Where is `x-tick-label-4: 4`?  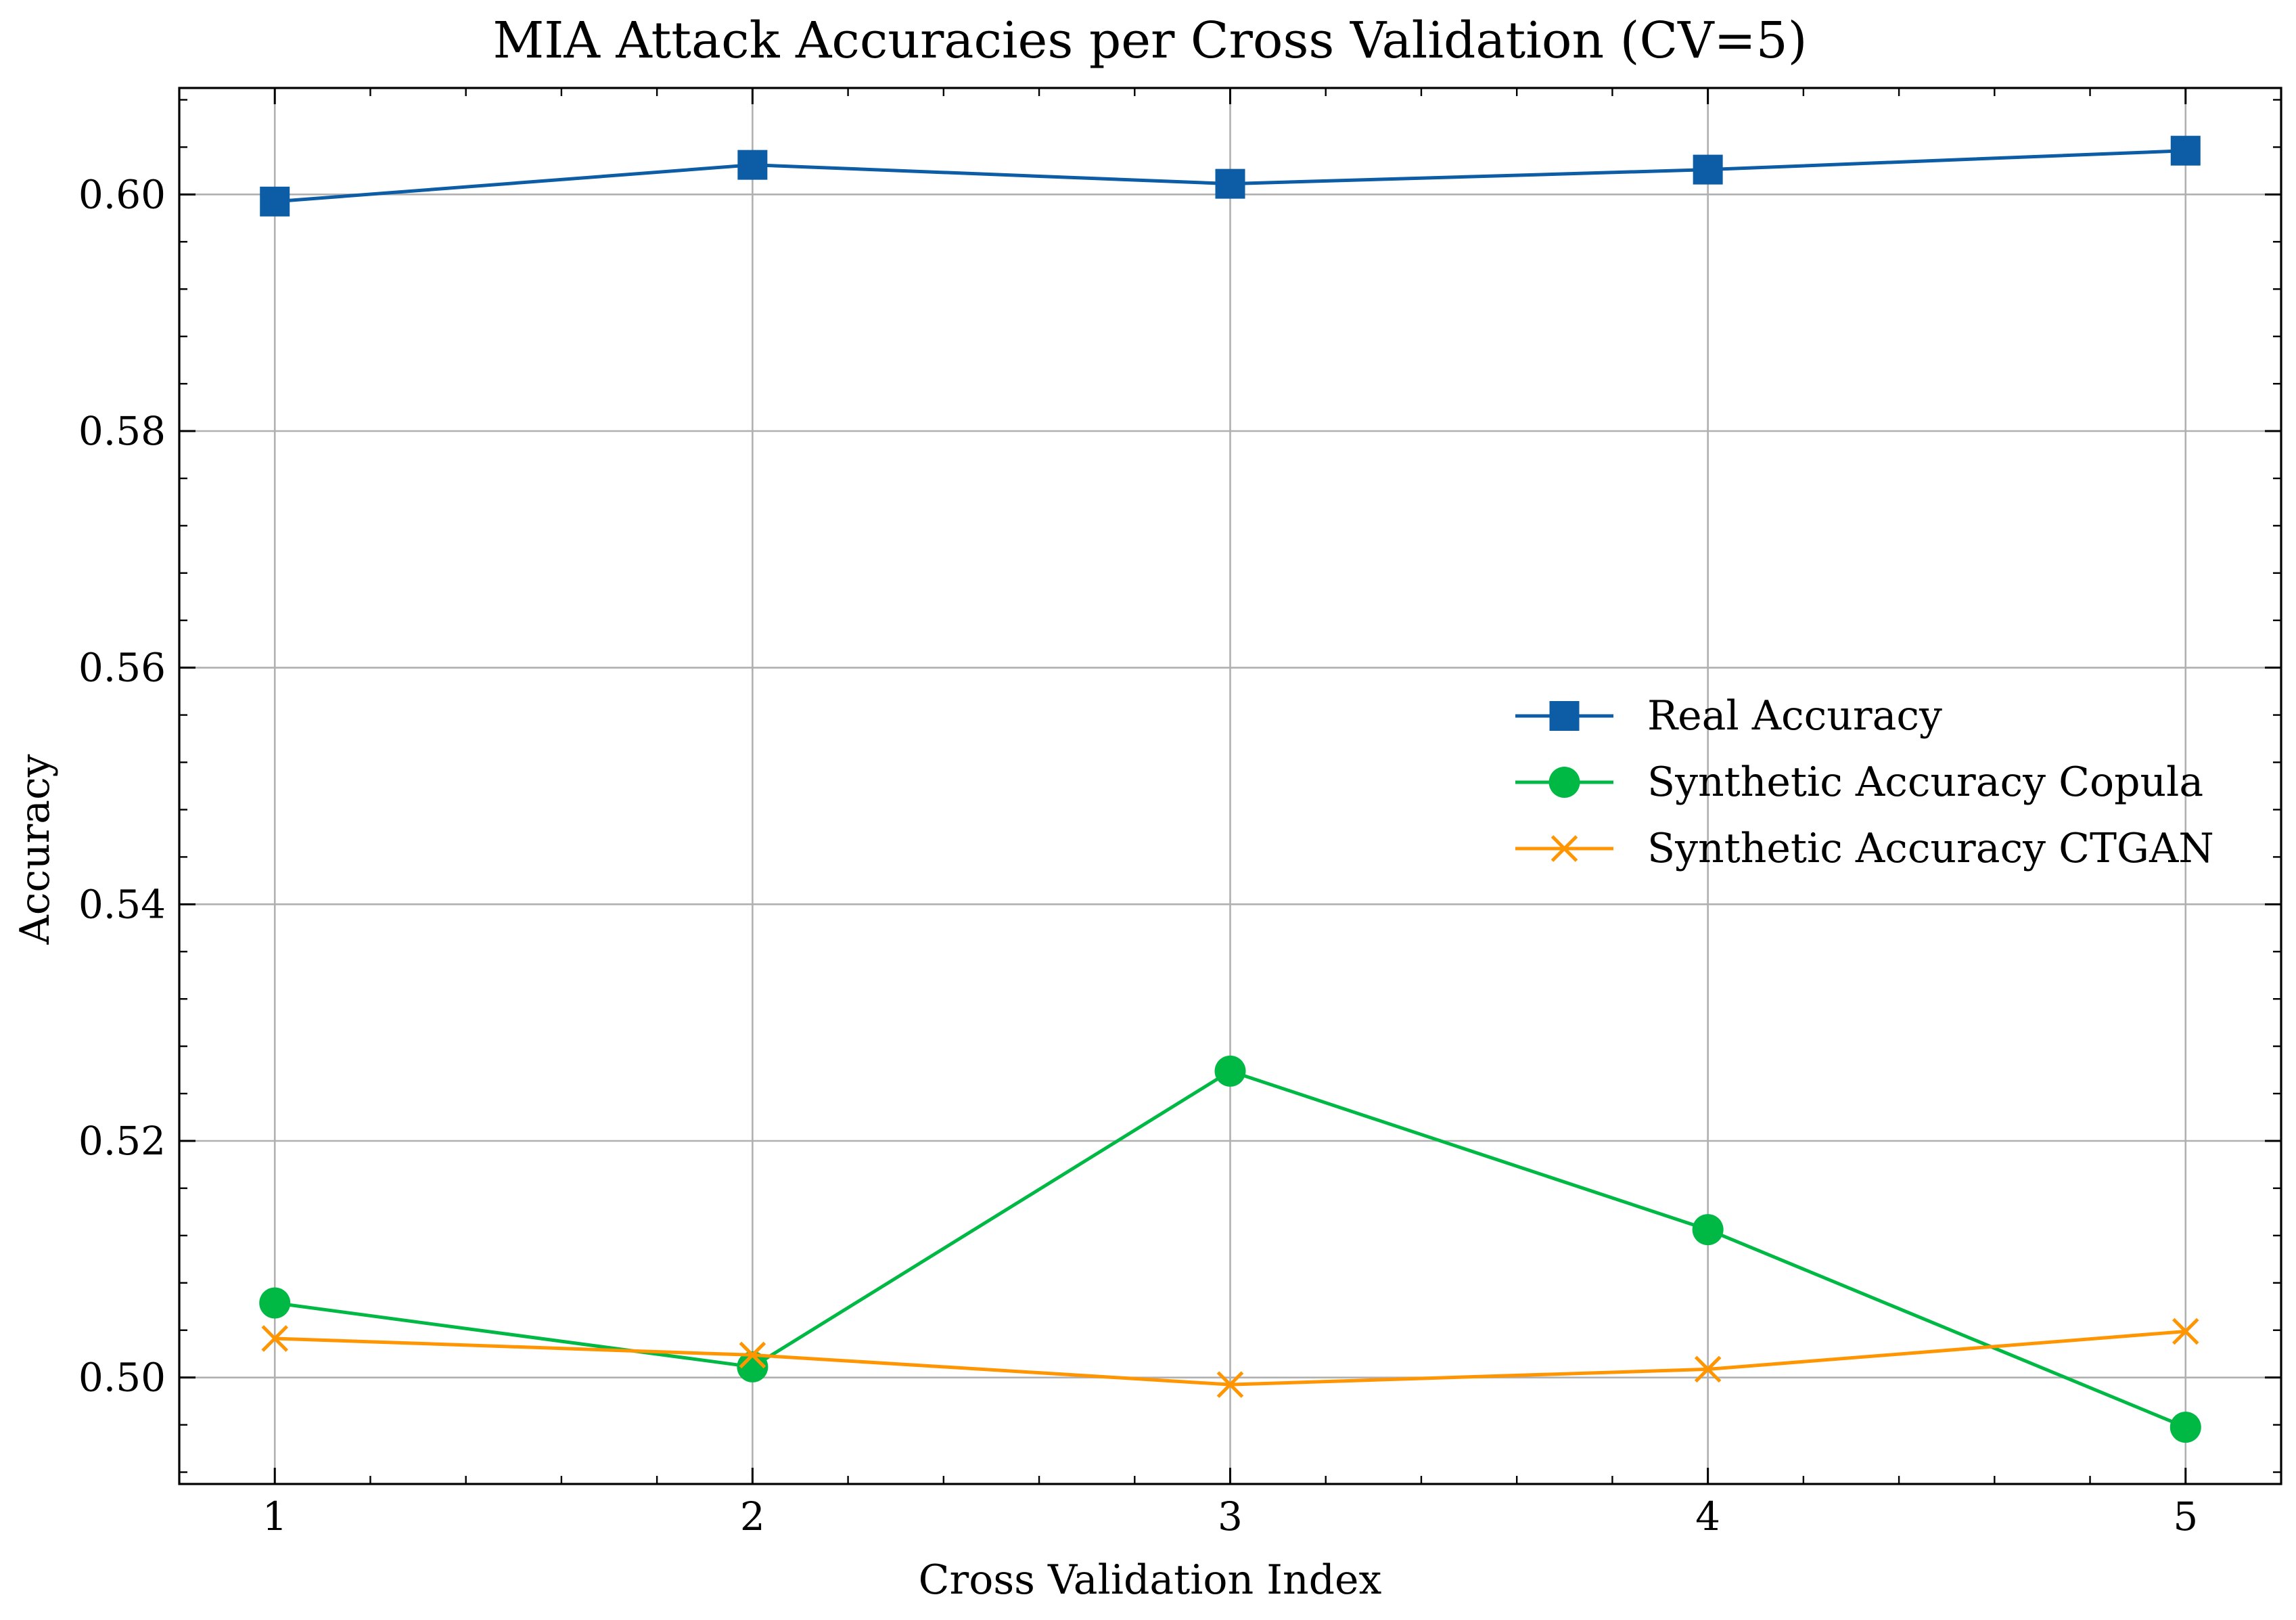 x-tick-label-4: 4 is located at coordinates (1707, 1516).